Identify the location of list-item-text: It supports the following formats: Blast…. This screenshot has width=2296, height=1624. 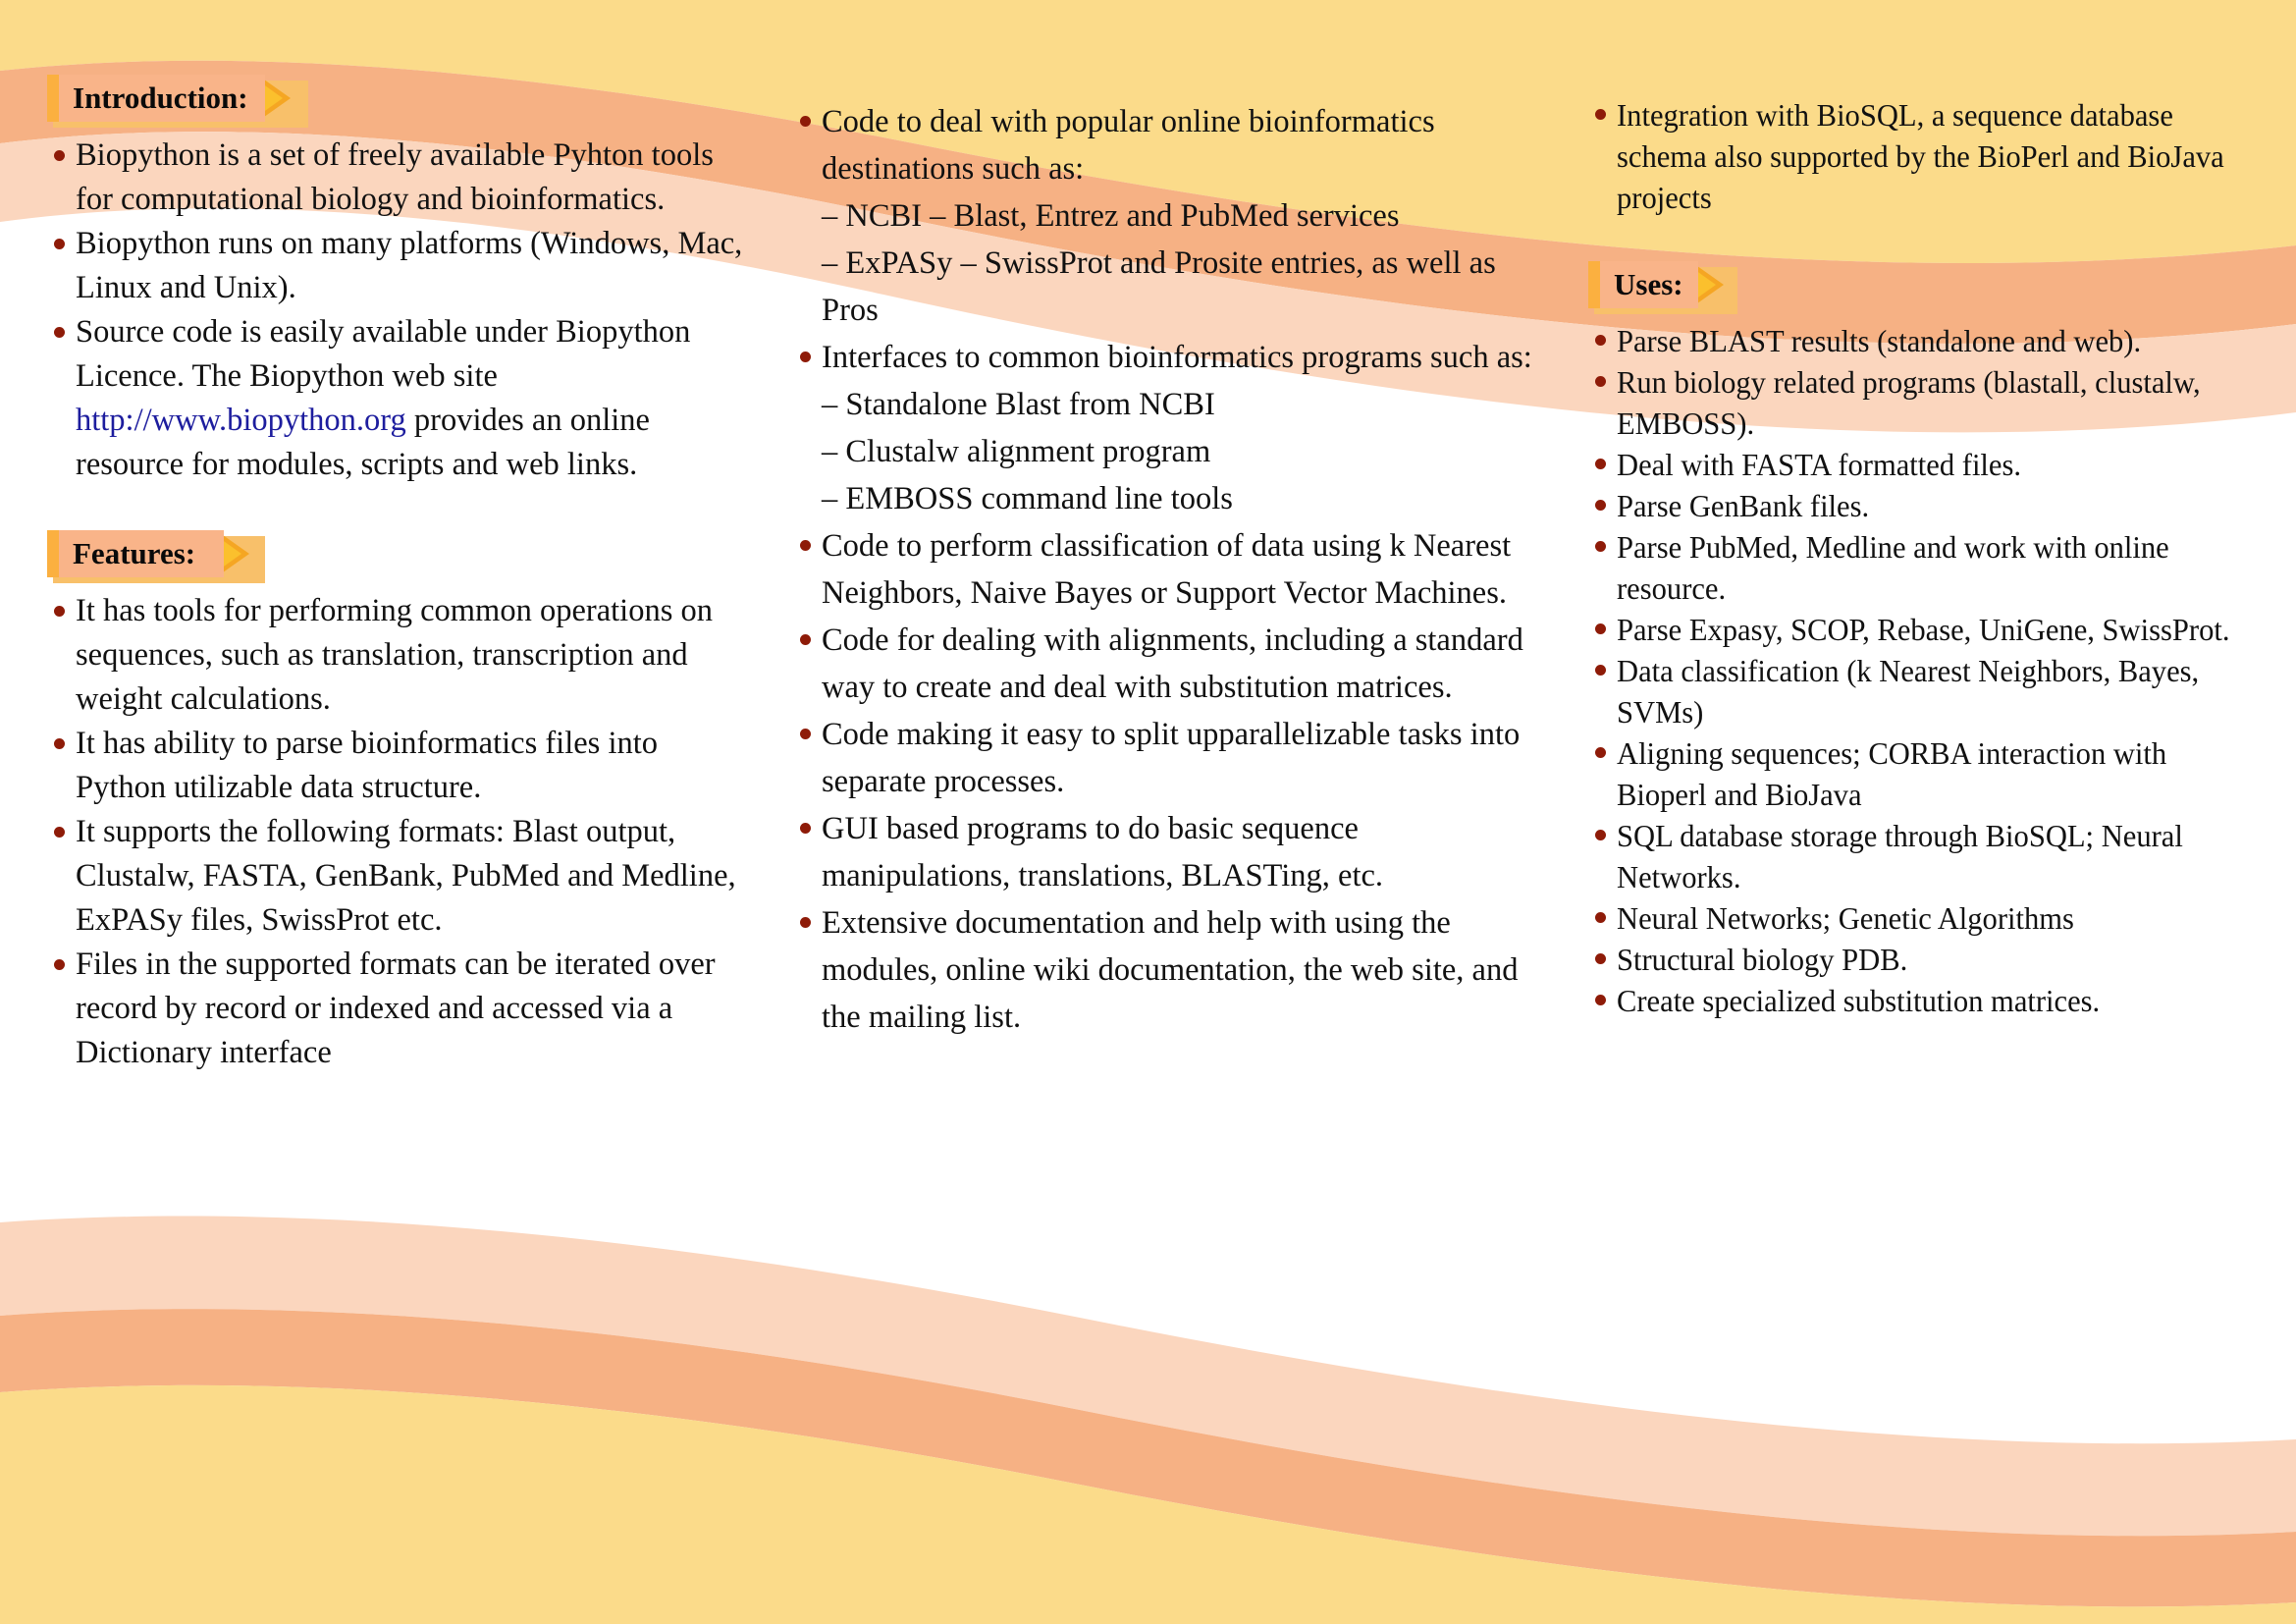
(406, 876).